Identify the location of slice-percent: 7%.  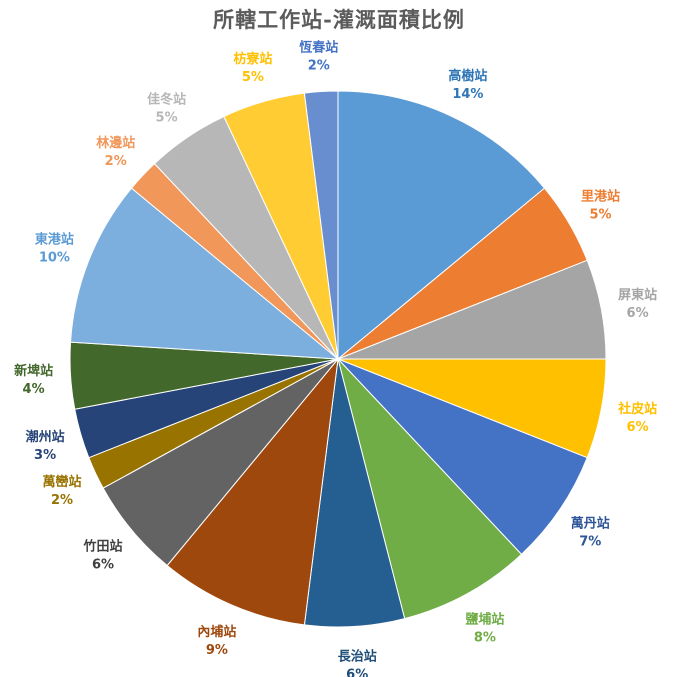
(590, 541).